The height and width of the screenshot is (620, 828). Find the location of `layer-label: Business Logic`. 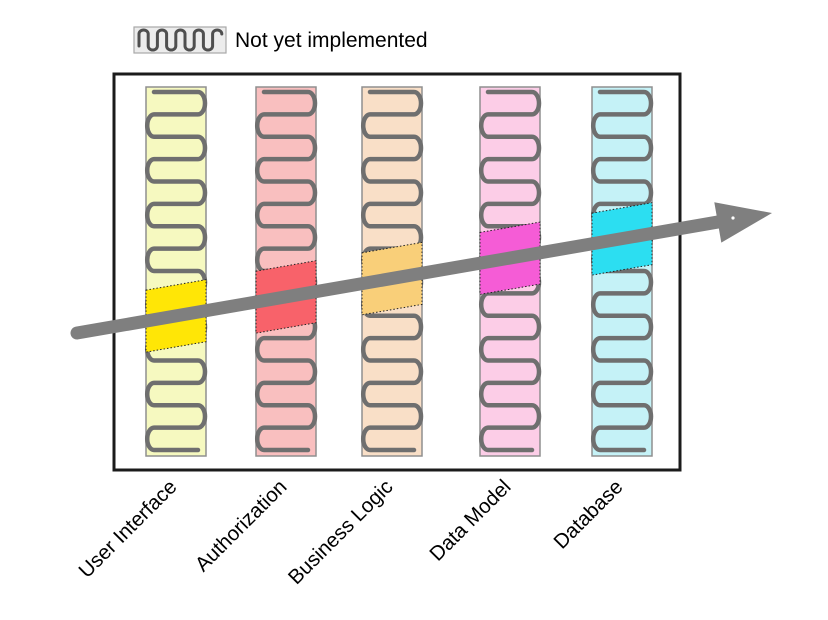

layer-label: Business Logic is located at coordinates (341, 532).